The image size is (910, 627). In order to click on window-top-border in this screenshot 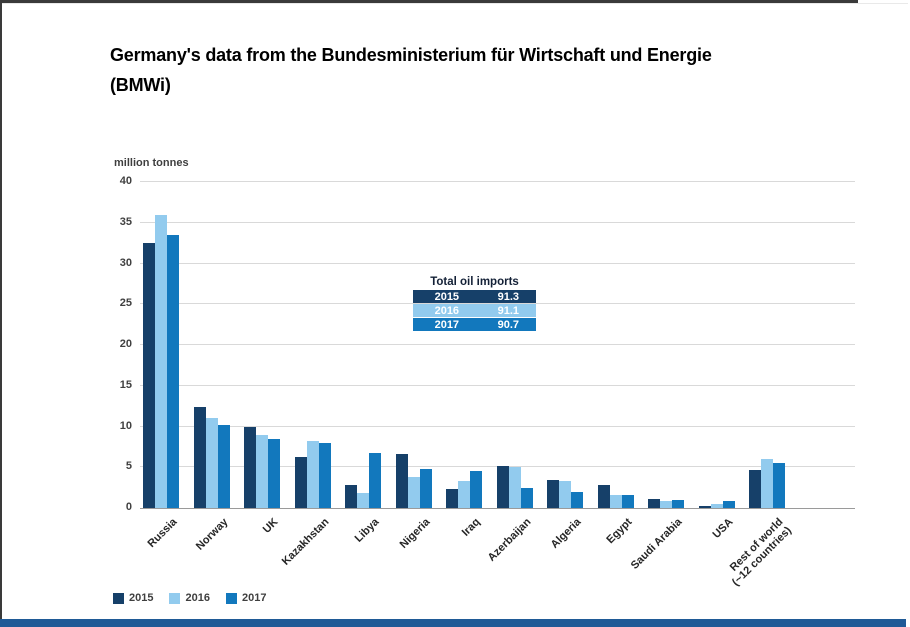, I will do `click(429, 1)`.